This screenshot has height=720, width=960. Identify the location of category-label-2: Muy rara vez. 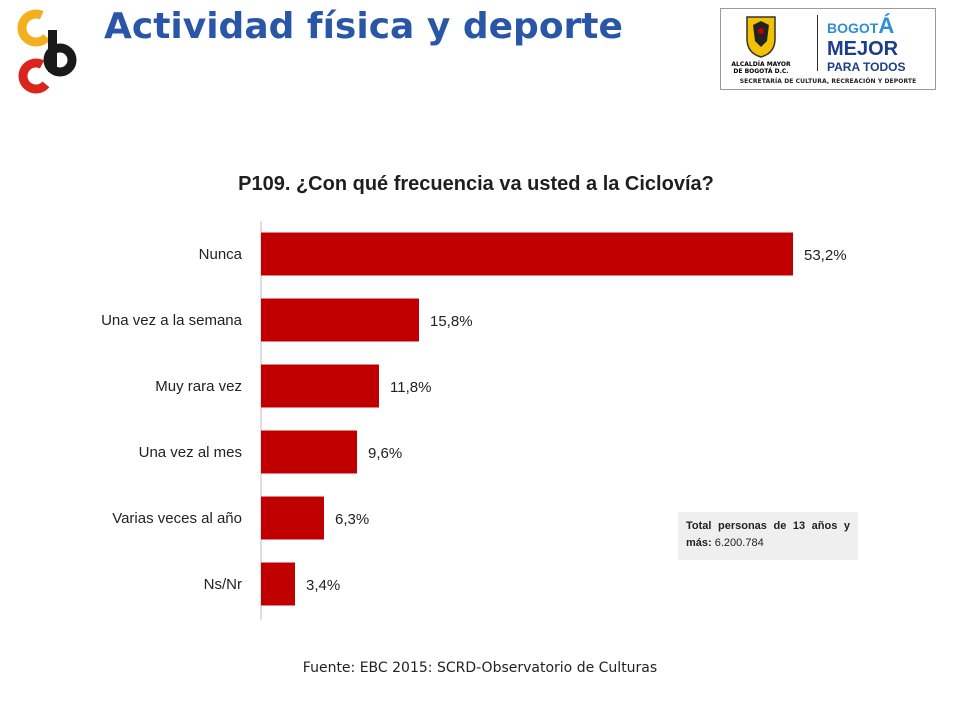
(198, 386).